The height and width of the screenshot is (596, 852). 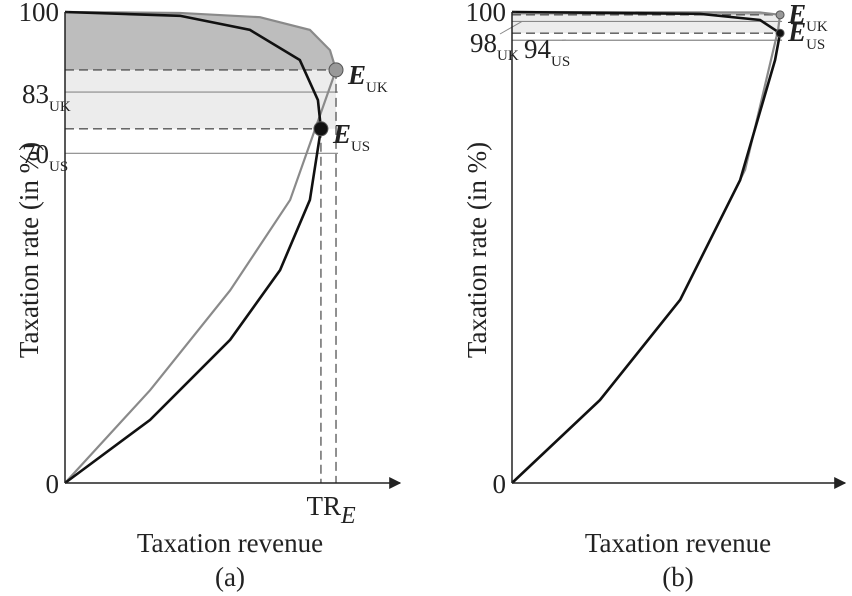 I want to click on caption: (a), so click(x=230, y=577).